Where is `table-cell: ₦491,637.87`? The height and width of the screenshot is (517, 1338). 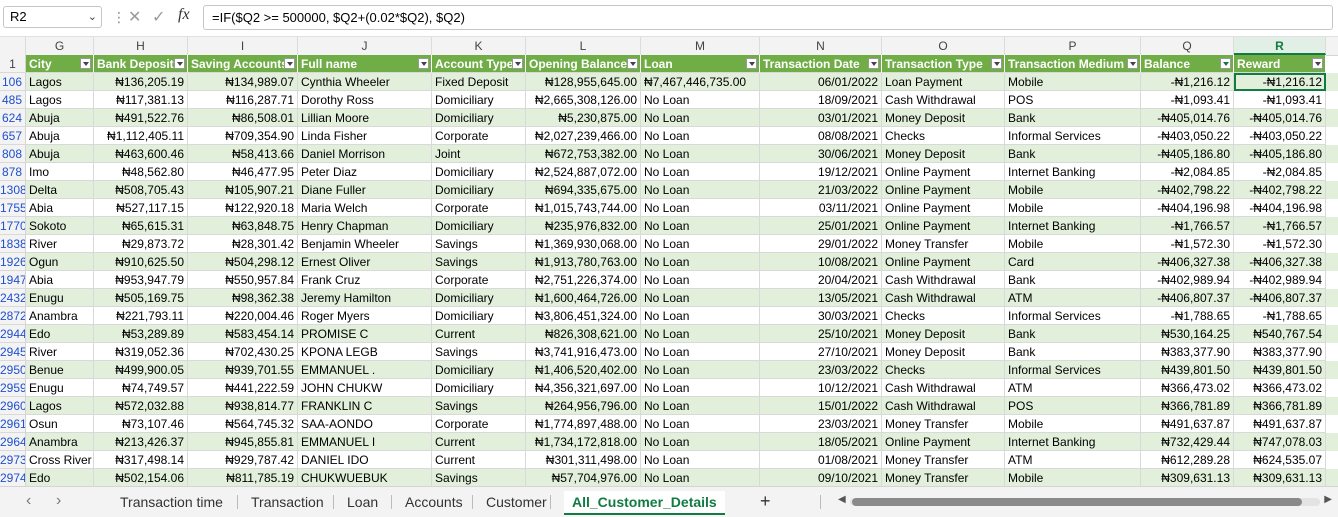 table-cell: ₦491,637.87 is located at coordinates (1187, 424).